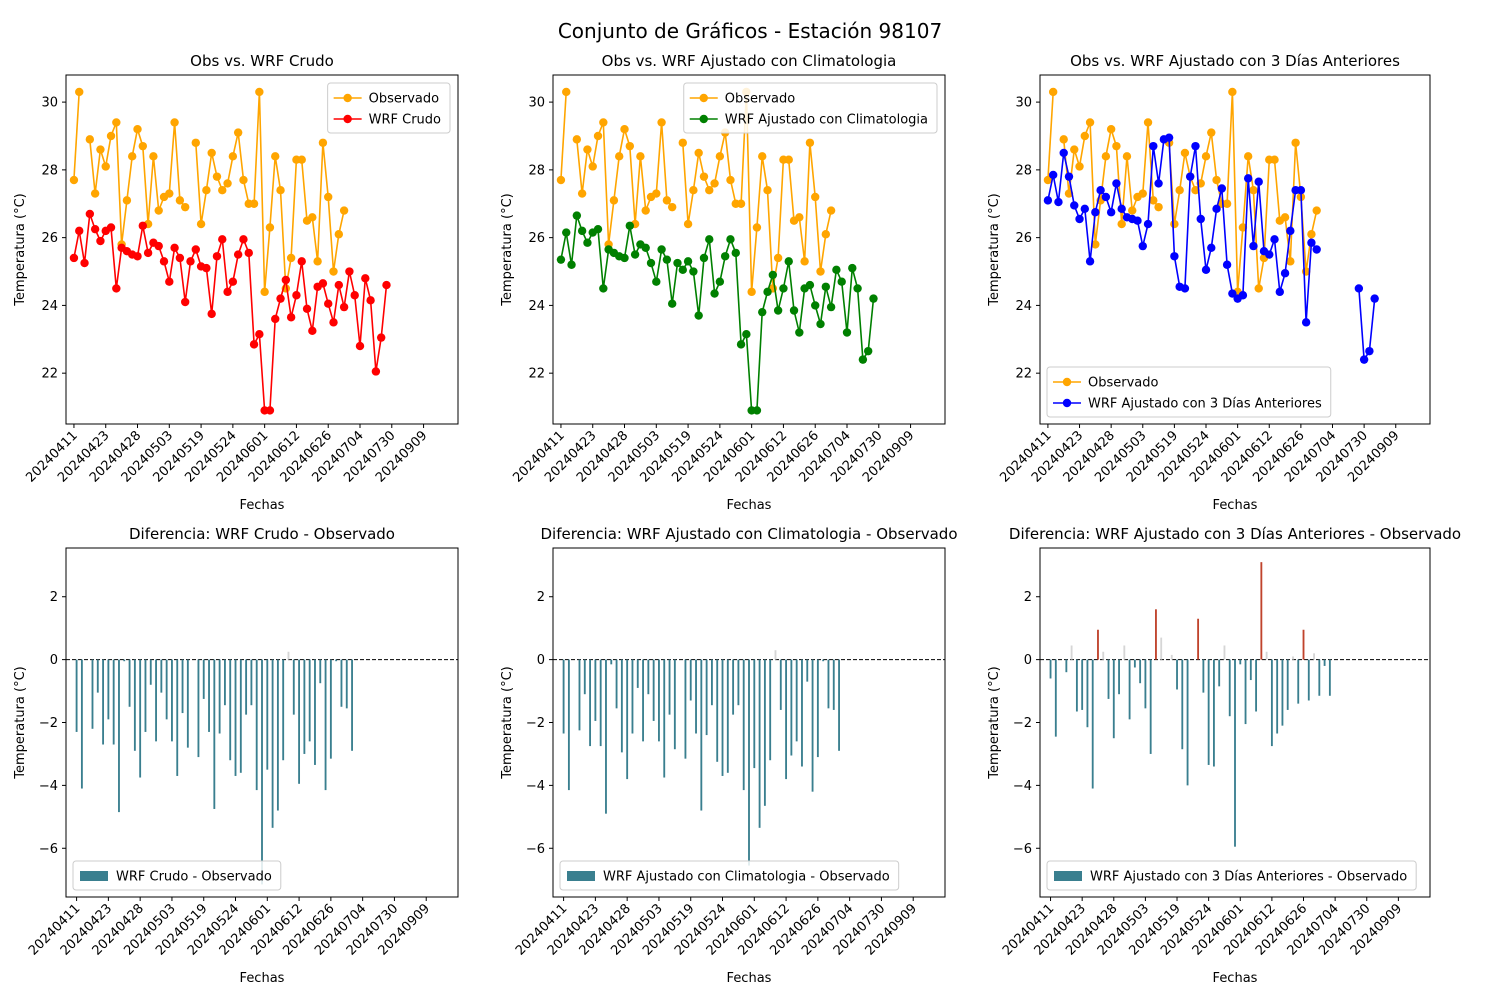  Describe the element at coordinates (536, 306) in the screenshot. I see `y-tick-label: 24` at that location.